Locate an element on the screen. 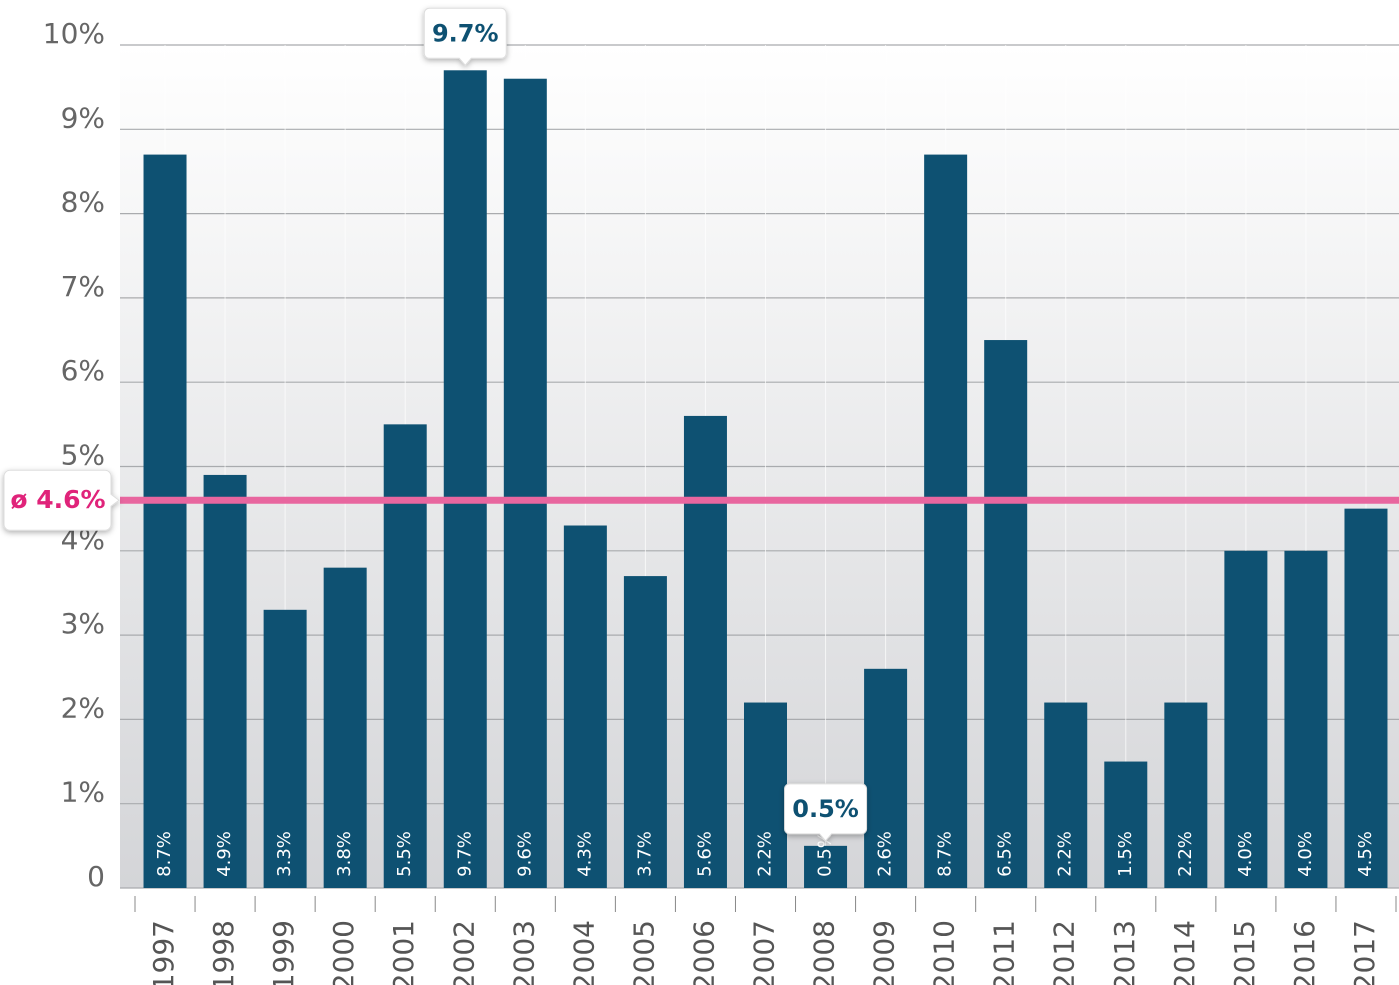 Image resolution: width=1399 pixels, height=985 pixels. y-tick-label: 0 is located at coordinates (96, 876).